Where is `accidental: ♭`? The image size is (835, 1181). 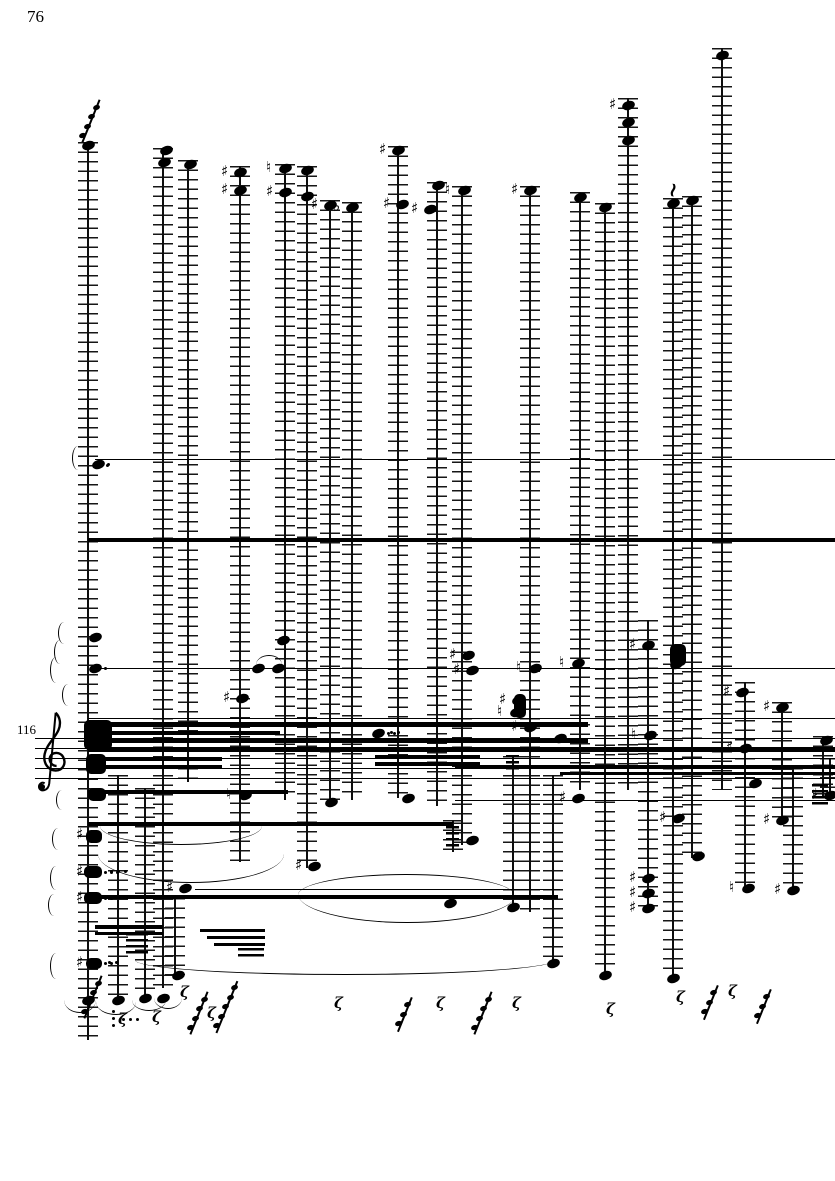 accidental: ♭ is located at coordinates (337, 206).